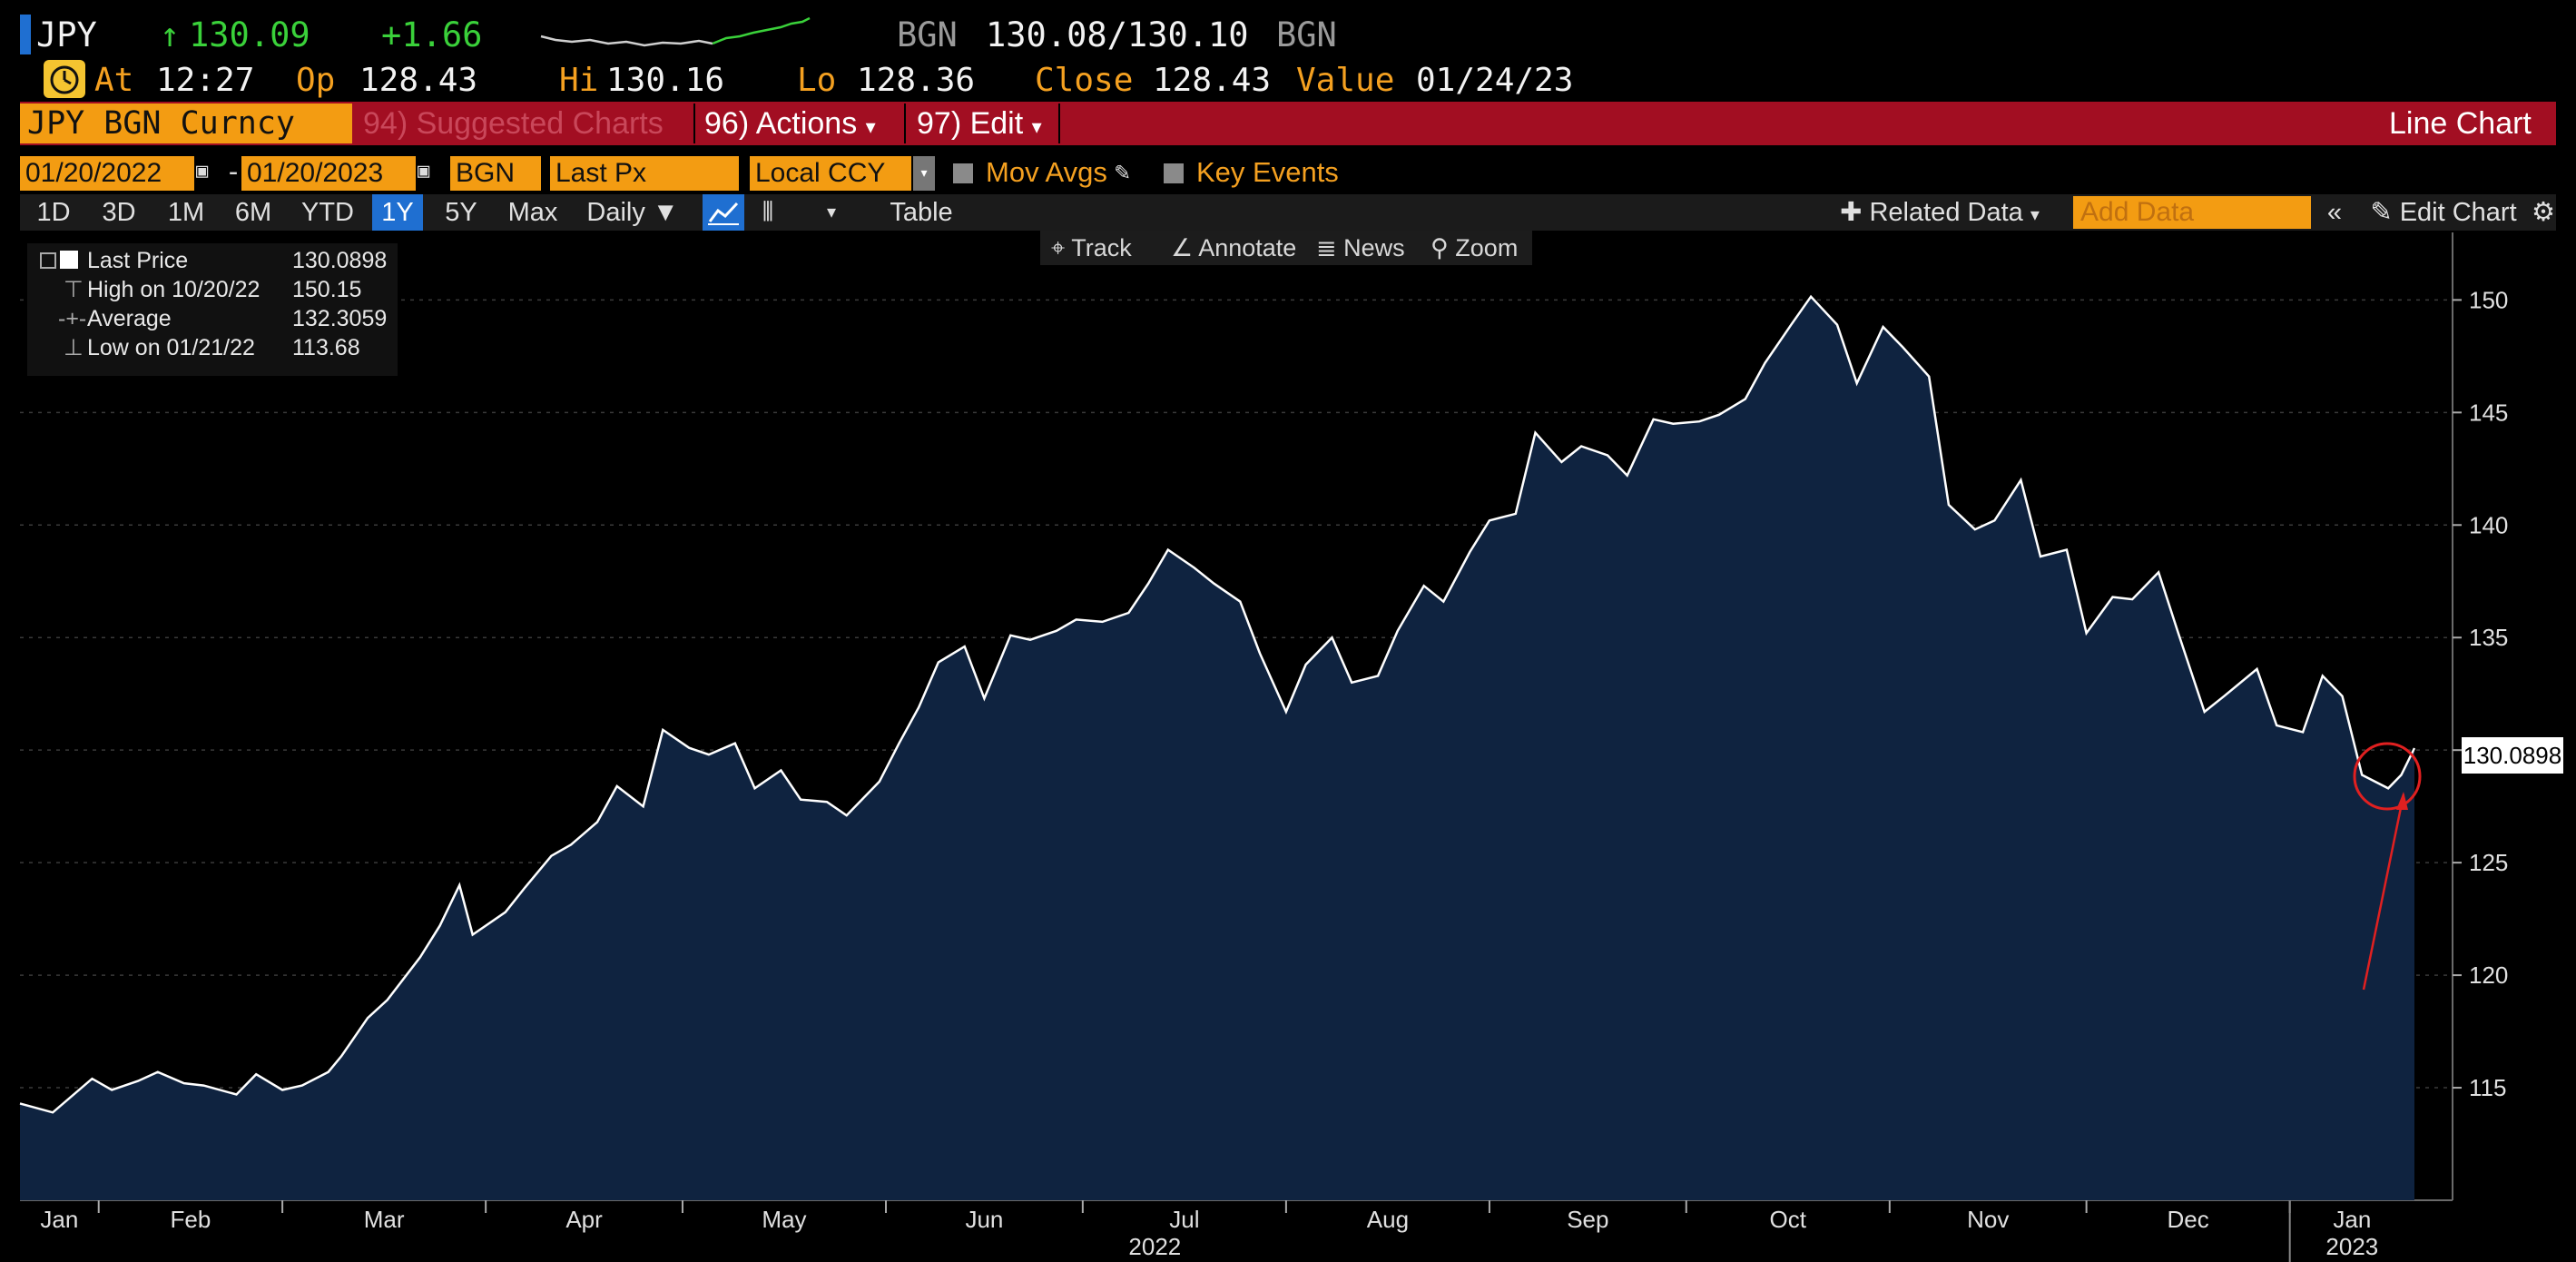  What do you see at coordinates (2480, 694) in the screenshot?
I see `y-axis-ticks: 115120125130135140145150` at bounding box center [2480, 694].